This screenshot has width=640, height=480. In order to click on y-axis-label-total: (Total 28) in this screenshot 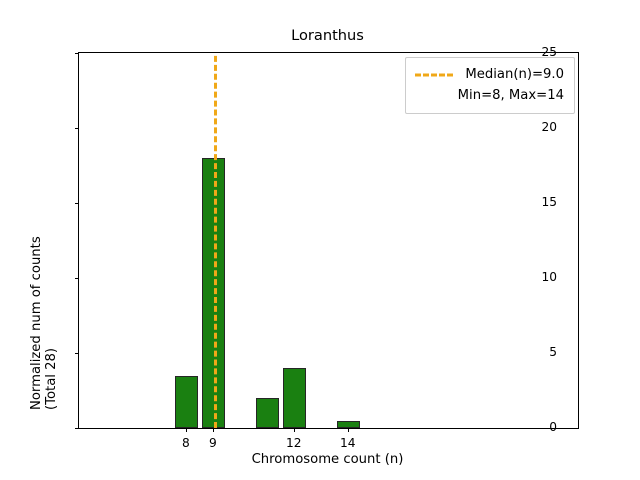, I will do `click(51, 378)`.